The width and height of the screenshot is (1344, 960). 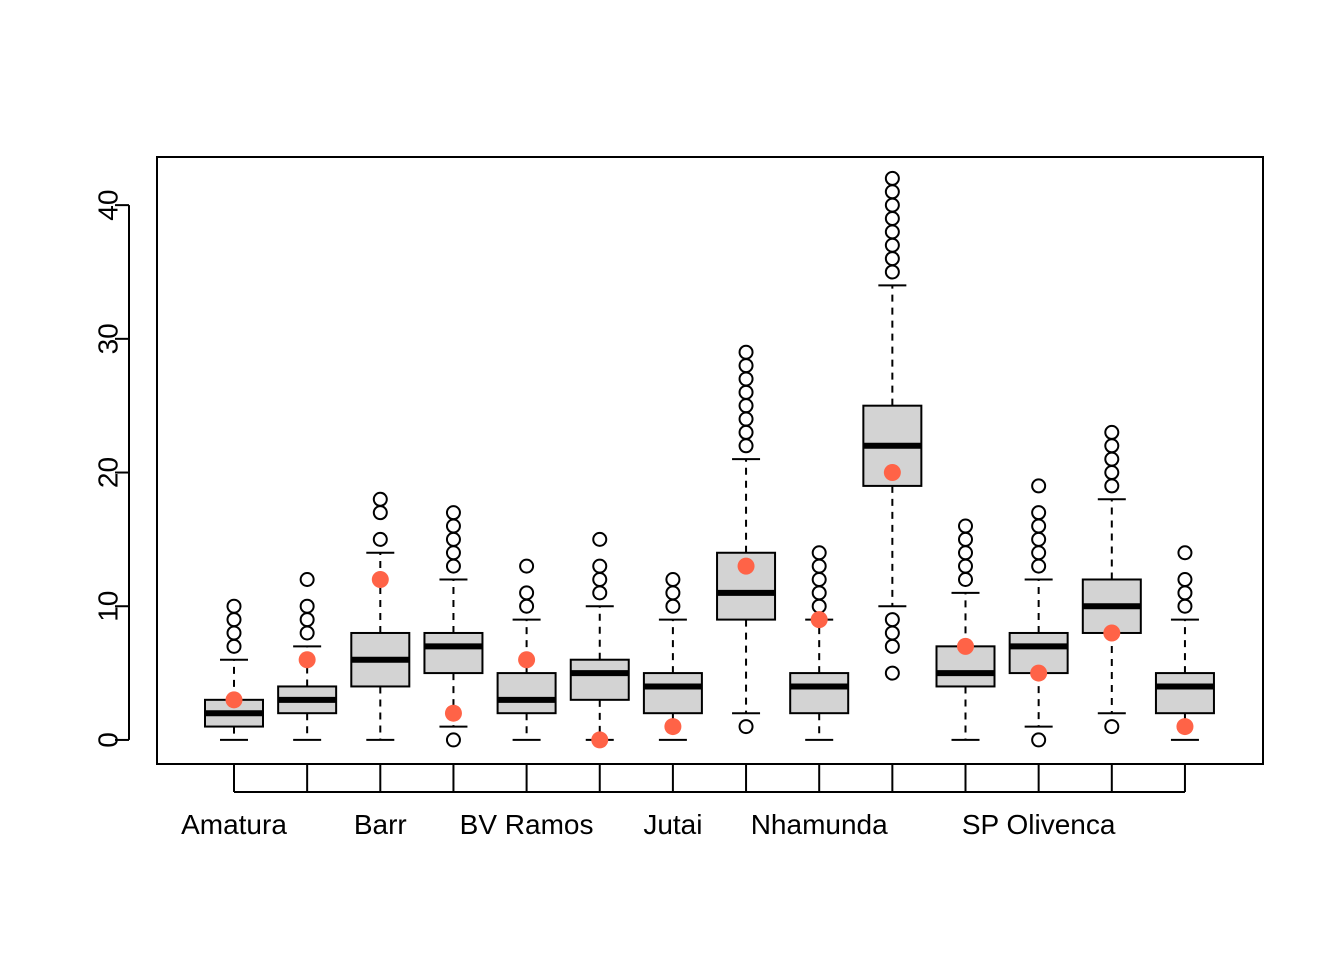 I want to click on x-tick-label: Nhamunda, so click(x=819, y=824).